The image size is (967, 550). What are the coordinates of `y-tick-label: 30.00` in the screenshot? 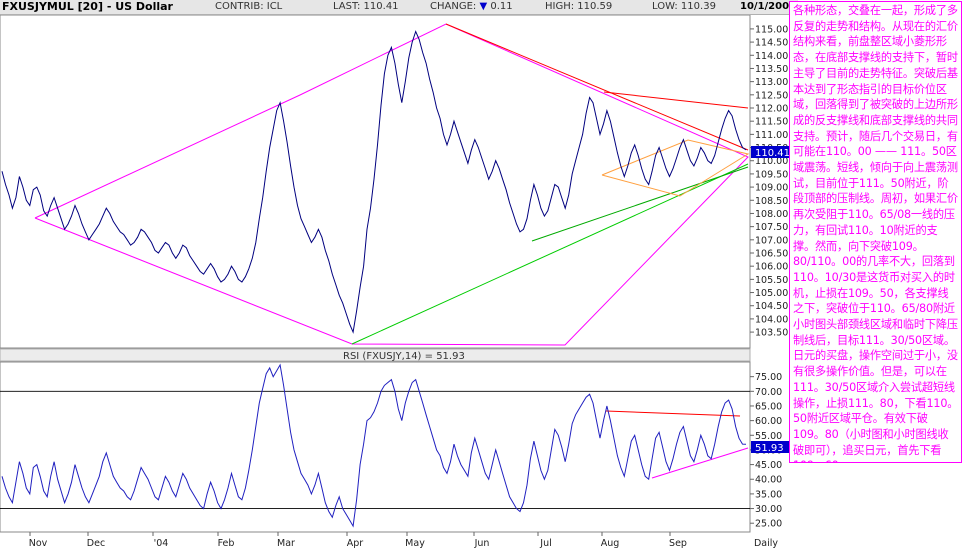 It's located at (768, 509).